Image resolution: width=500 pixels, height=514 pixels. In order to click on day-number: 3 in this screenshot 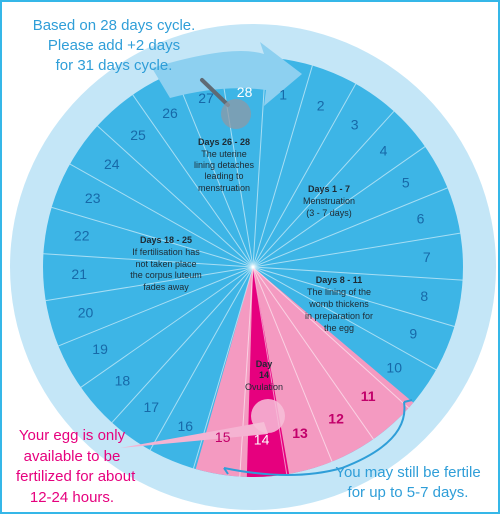, I will do `click(355, 124)`.